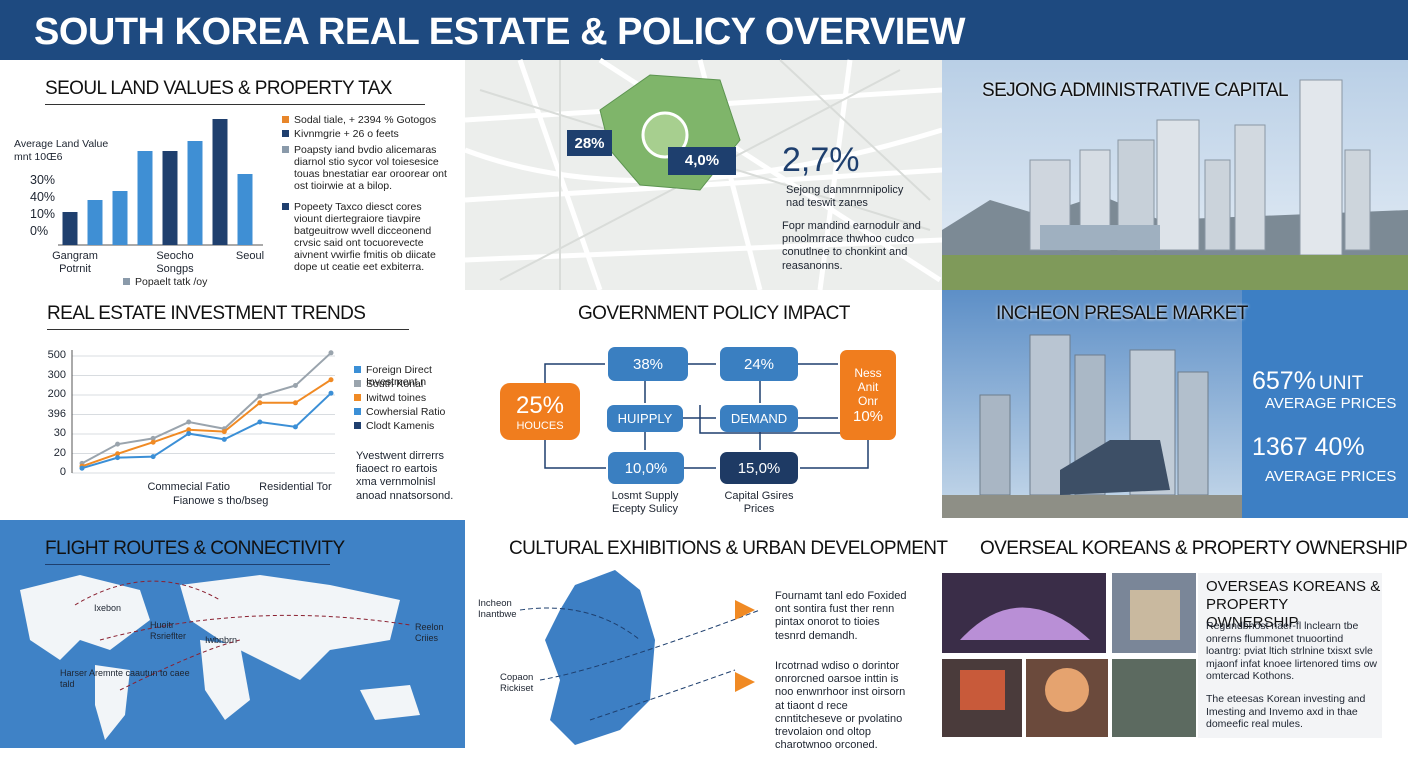 The image size is (1408, 768). I want to click on y-tick-label: 30, so click(59, 433).